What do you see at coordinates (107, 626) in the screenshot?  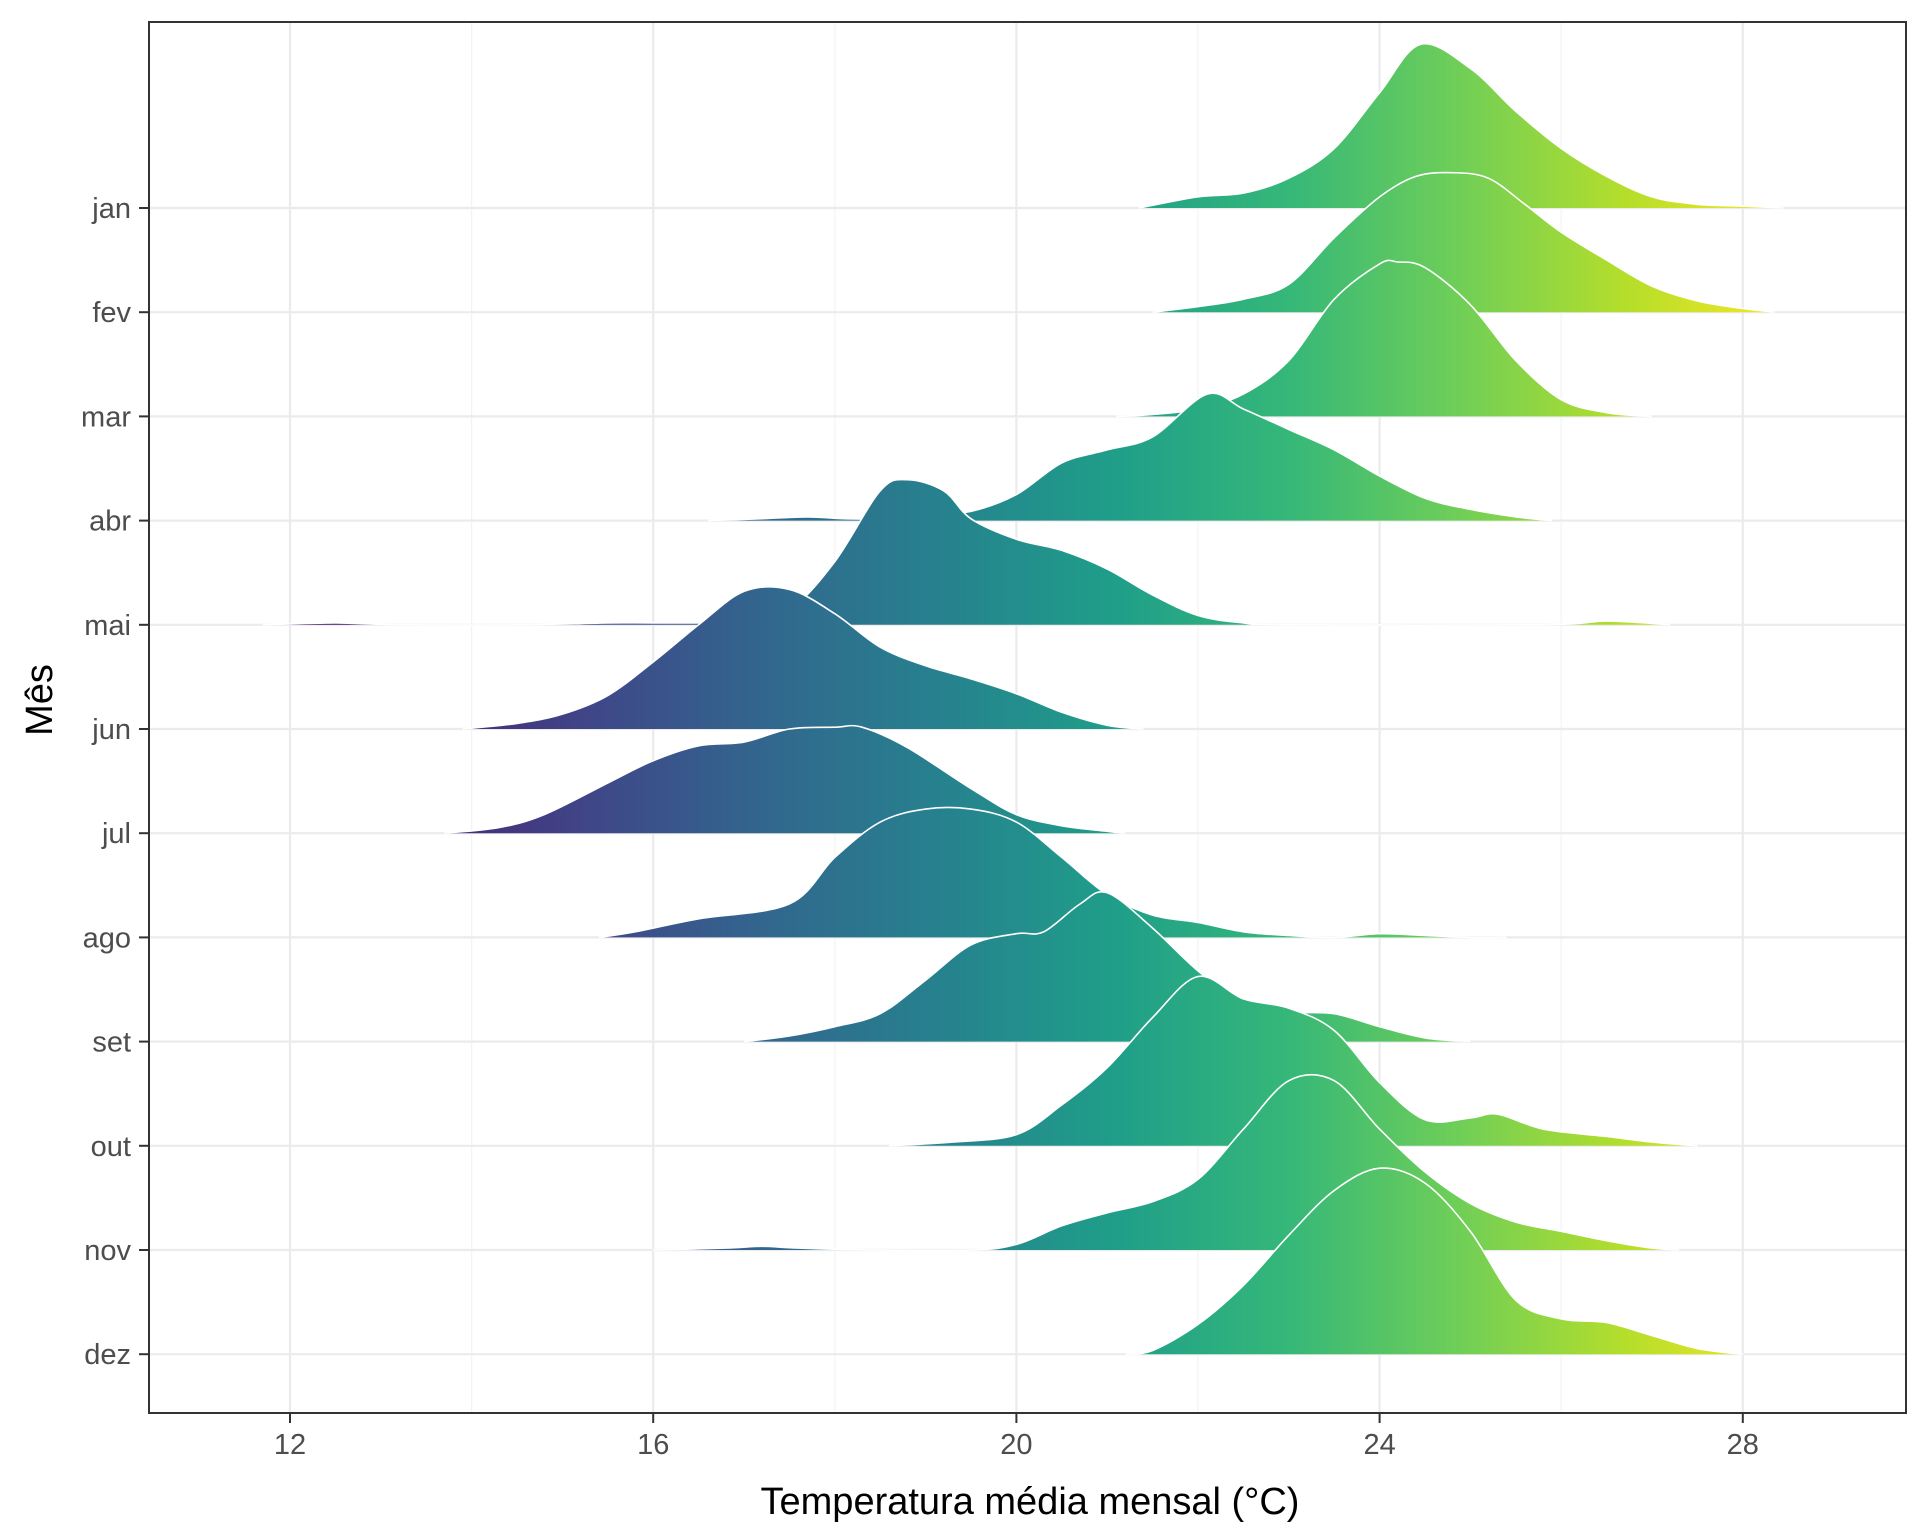 I see `y-tick-label-mai: mai` at bounding box center [107, 626].